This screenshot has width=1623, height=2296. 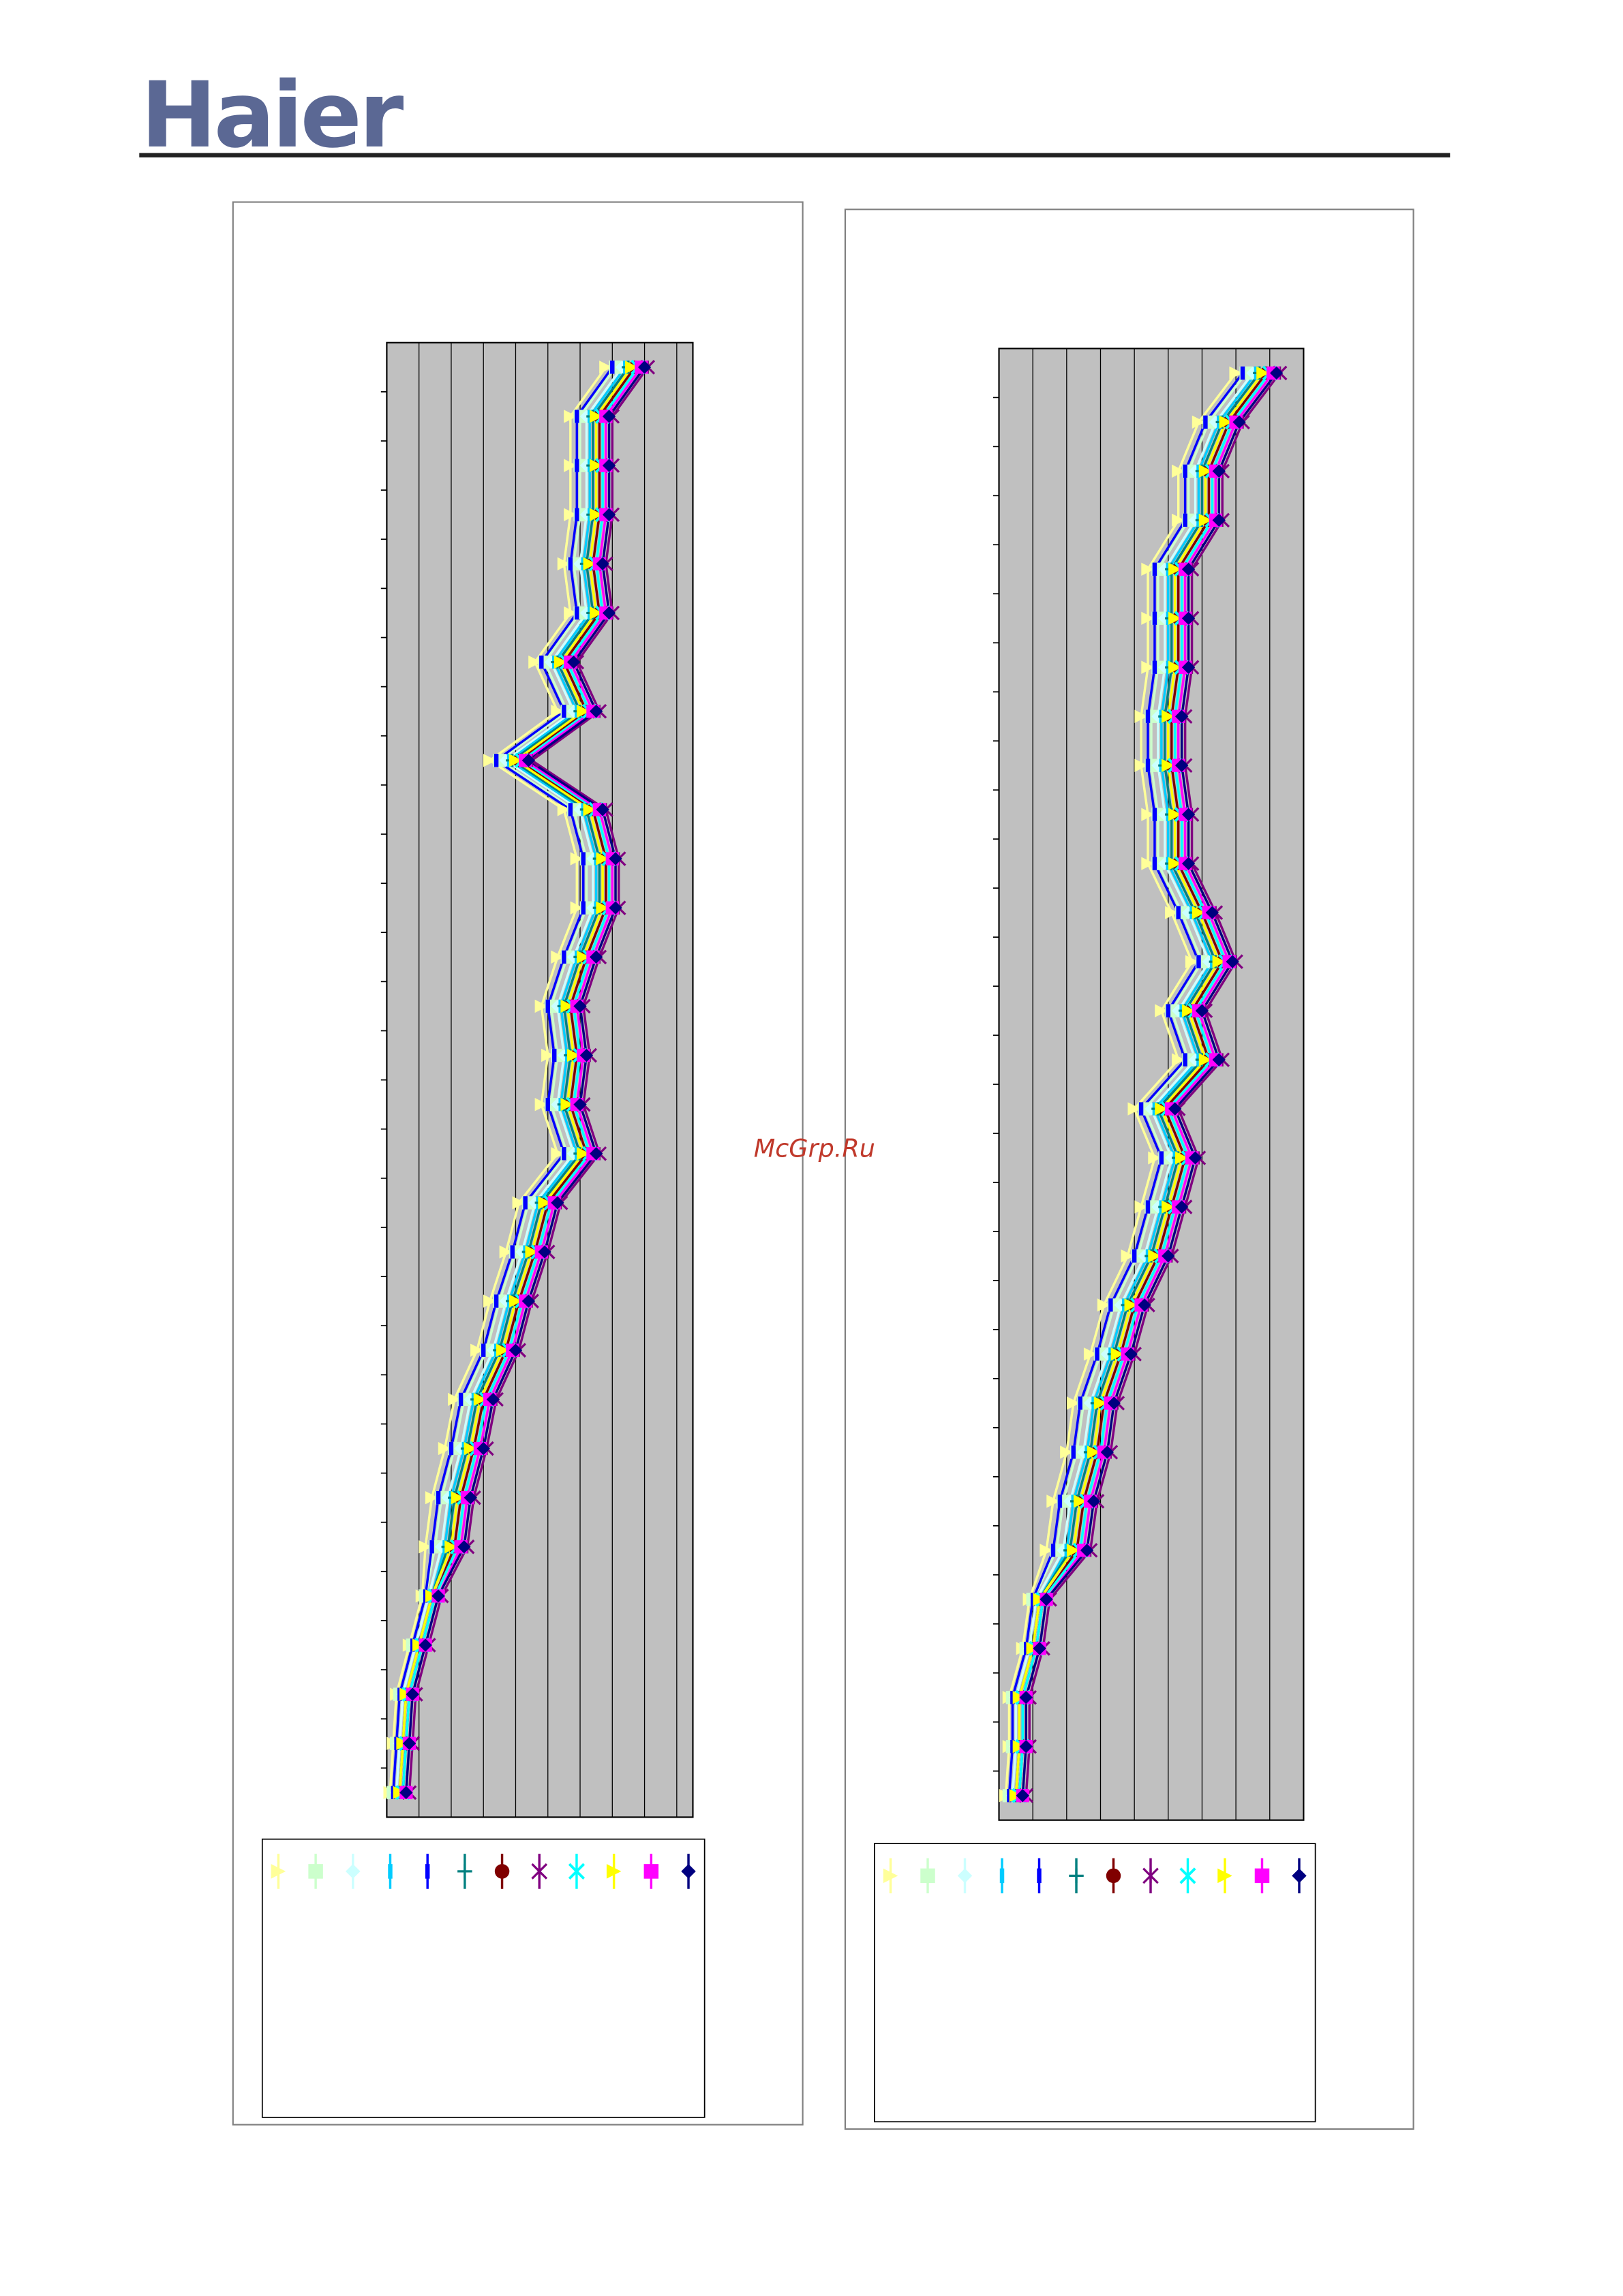 I want to click on watermark: McGrp.Ru, so click(x=814, y=1148).